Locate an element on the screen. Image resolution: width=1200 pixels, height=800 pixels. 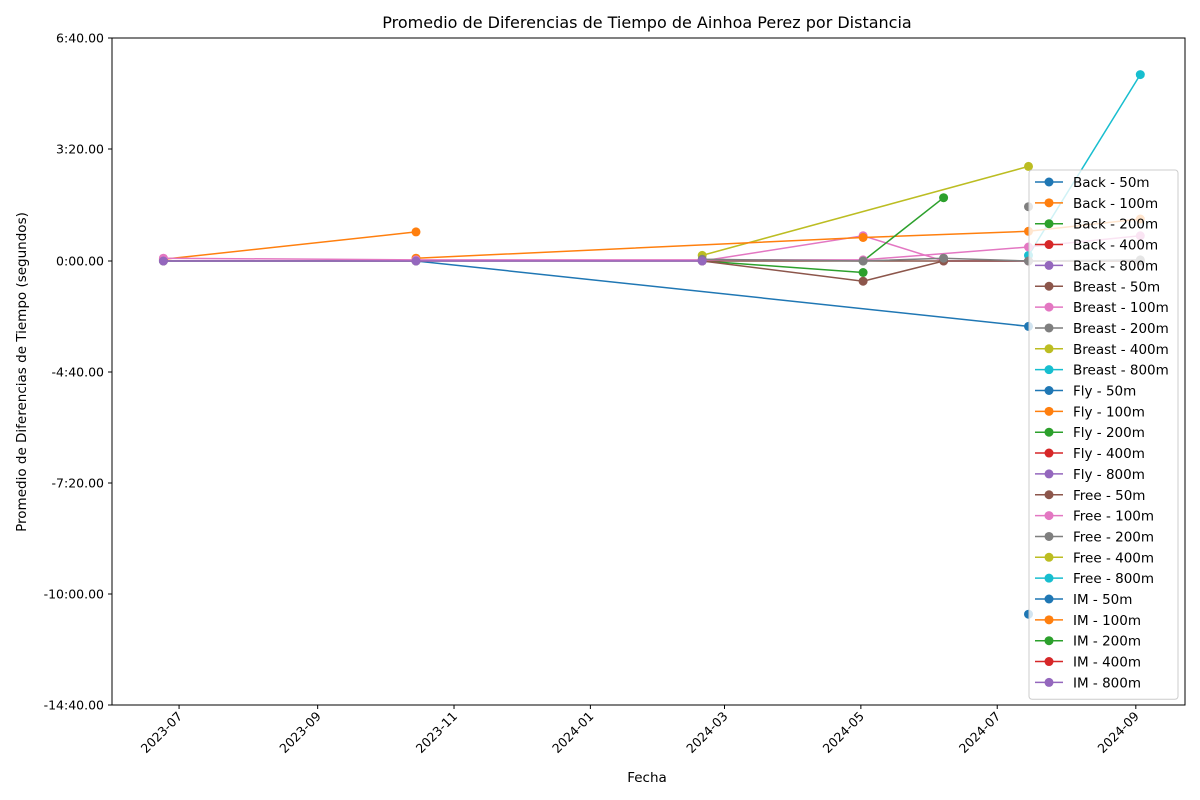
x-tick-label: 2023-11 is located at coordinates (437, 733).